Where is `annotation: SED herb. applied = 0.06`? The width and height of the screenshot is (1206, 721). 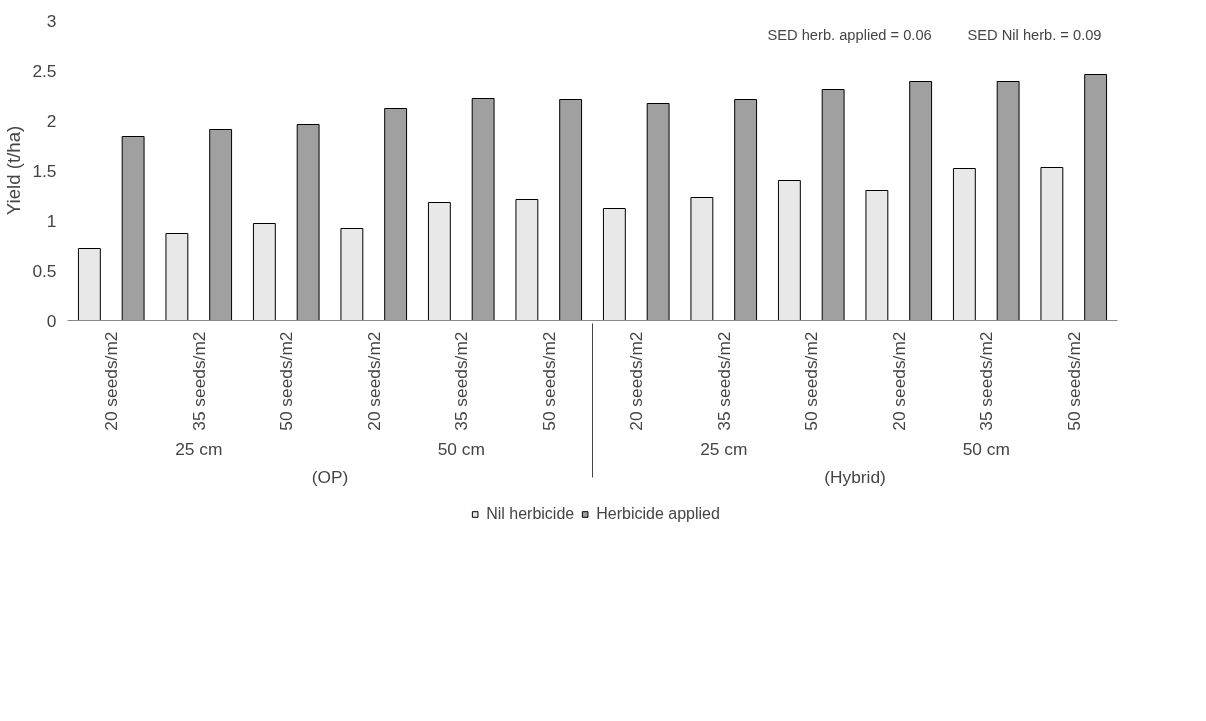 annotation: SED herb. applied = 0.06 is located at coordinates (849, 34).